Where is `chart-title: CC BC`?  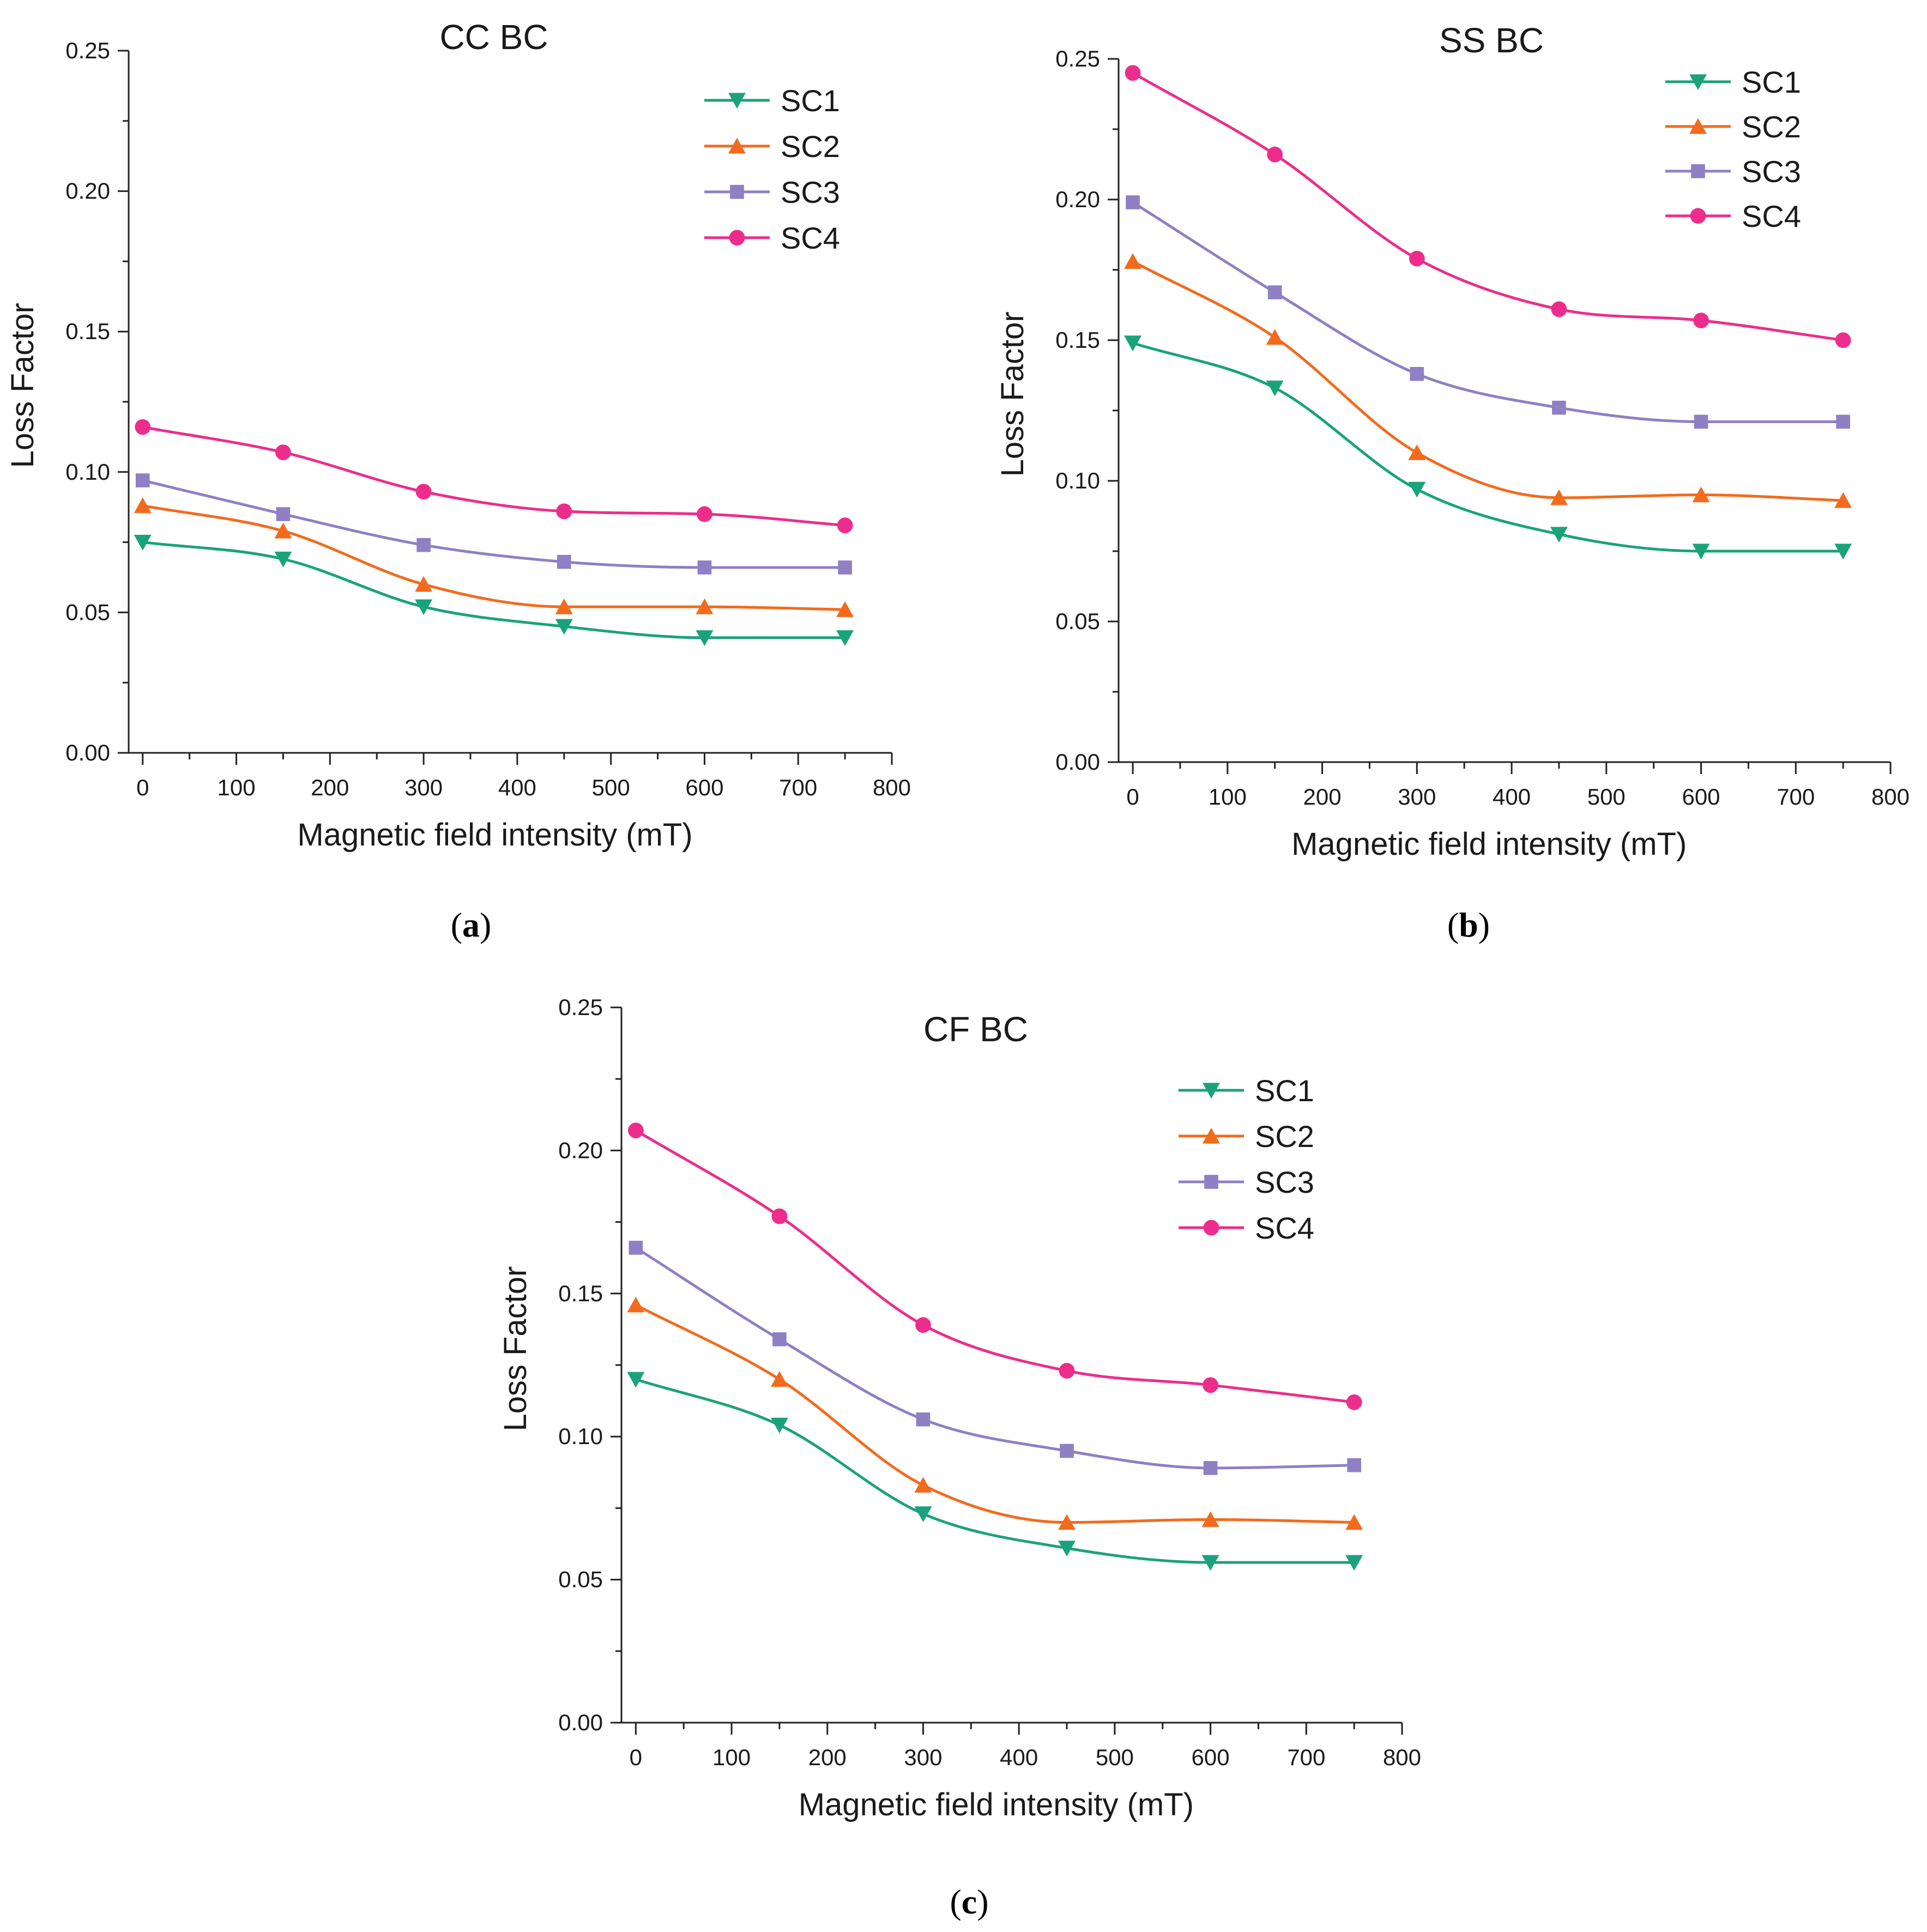
chart-title: CC BC is located at coordinates (493, 37).